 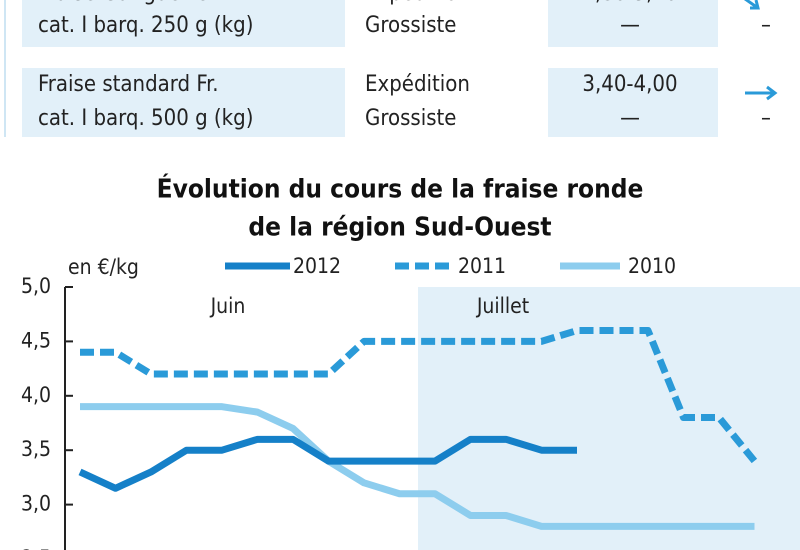 What do you see at coordinates (400, 189) in the screenshot?
I see `chart-title: Évolution du cours de la fraise ronde` at bounding box center [400, 189].